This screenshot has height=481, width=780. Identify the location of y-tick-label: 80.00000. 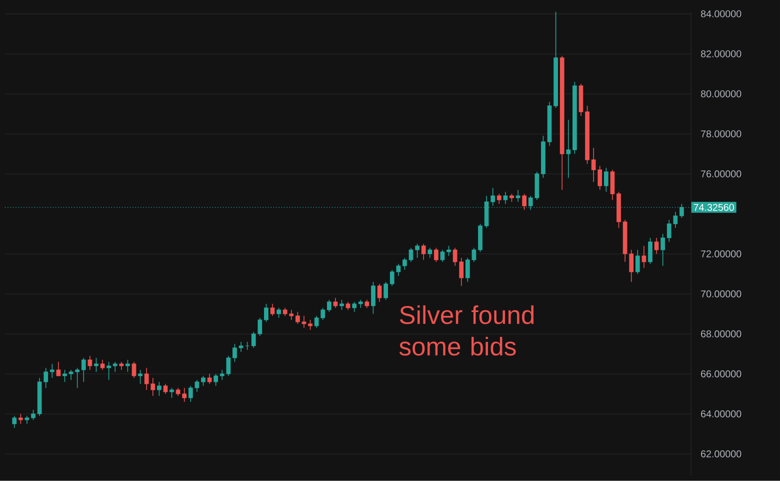
(721, 94).